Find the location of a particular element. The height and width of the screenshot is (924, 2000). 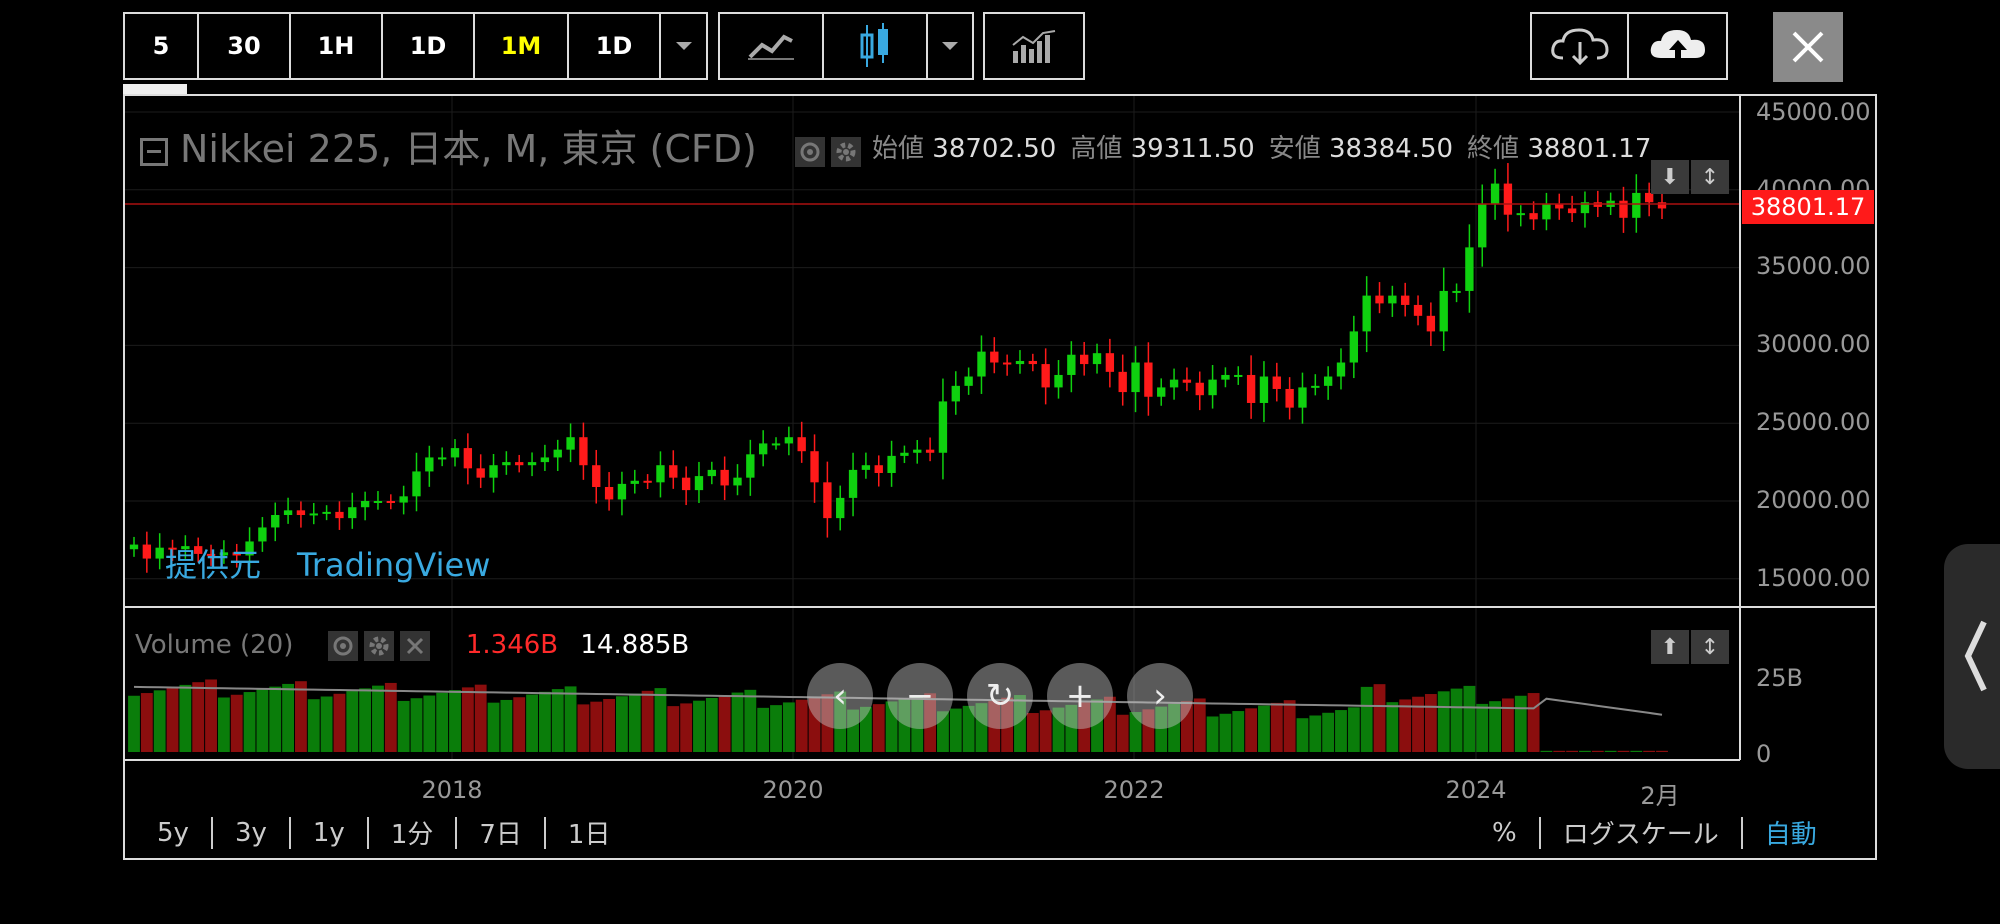

interval-1m-button: 1M is located at coordinates (522, 46).